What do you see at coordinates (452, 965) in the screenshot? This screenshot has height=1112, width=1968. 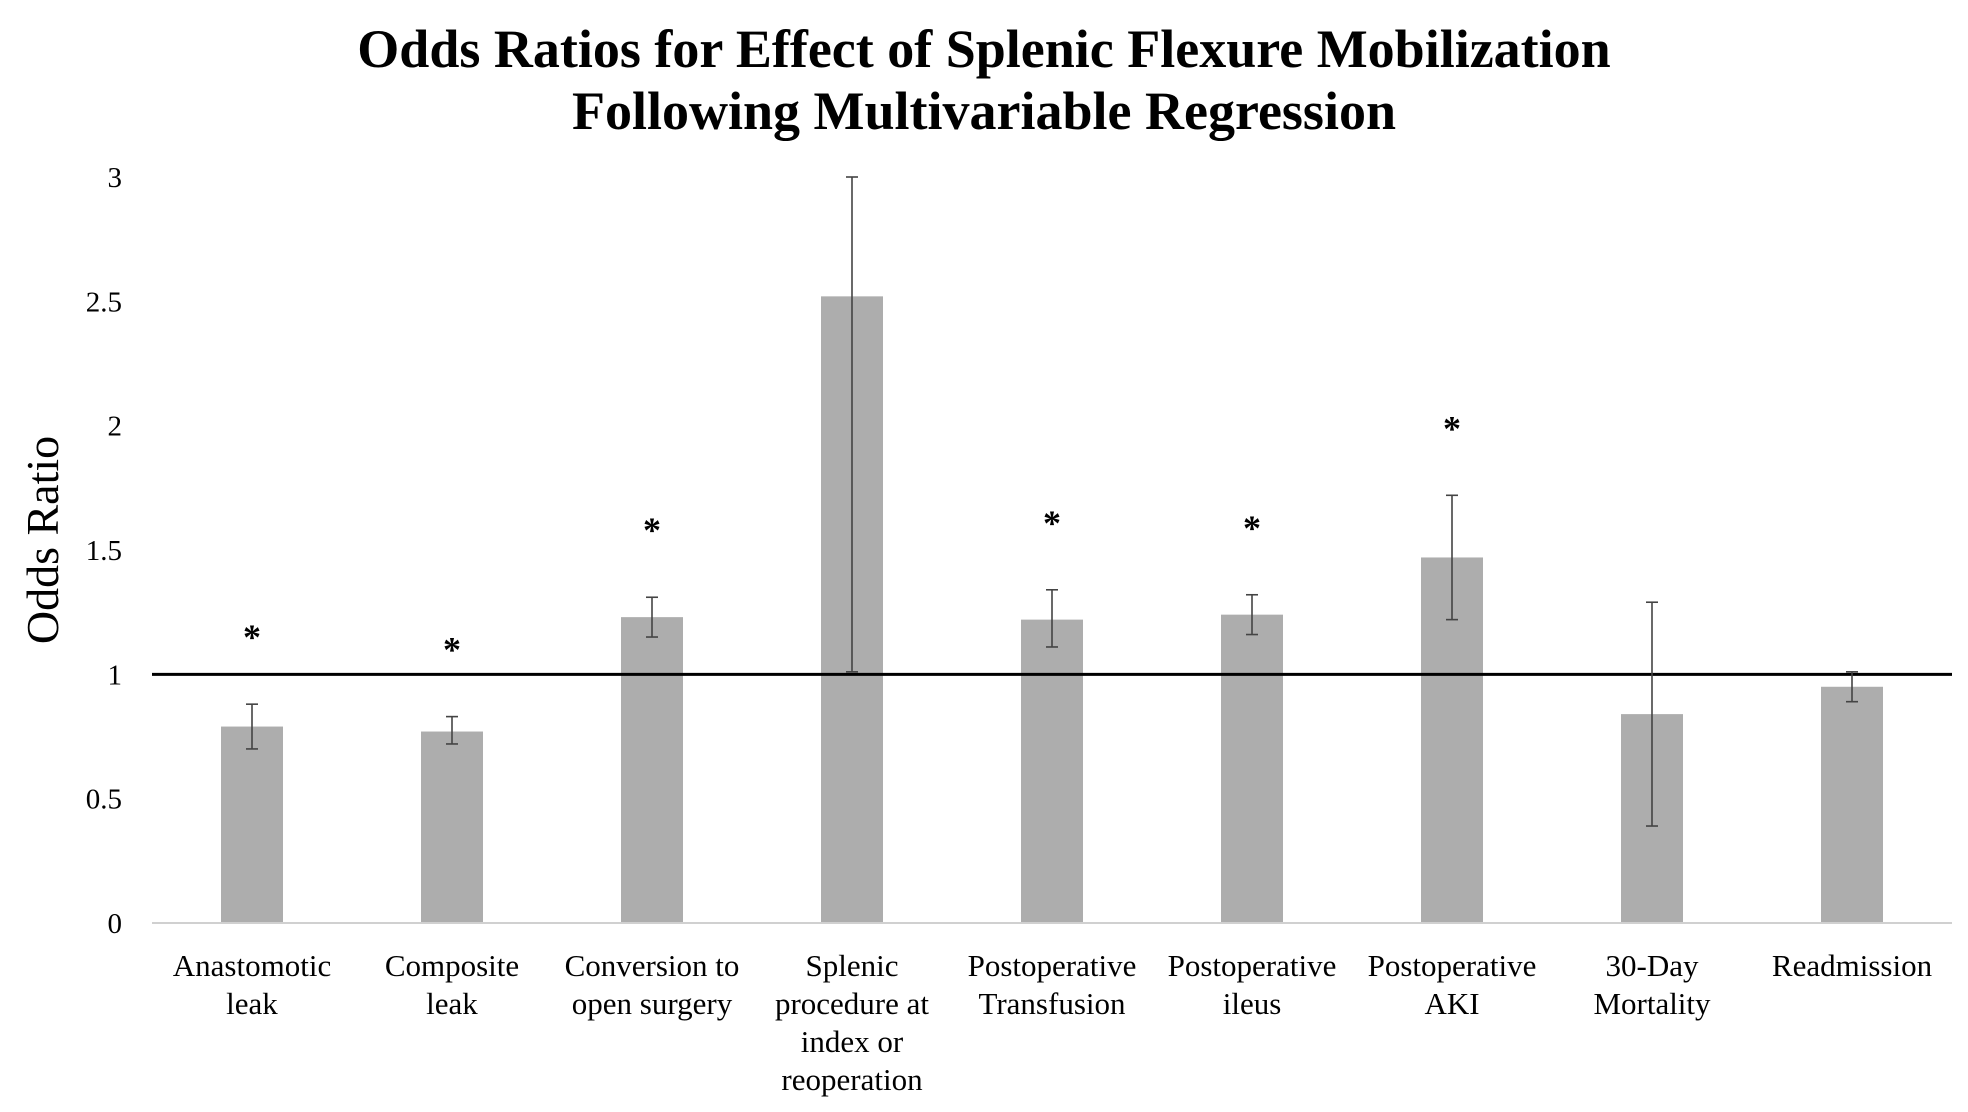 I see `category-label-line: Composite` at bounding box center [452, 965].